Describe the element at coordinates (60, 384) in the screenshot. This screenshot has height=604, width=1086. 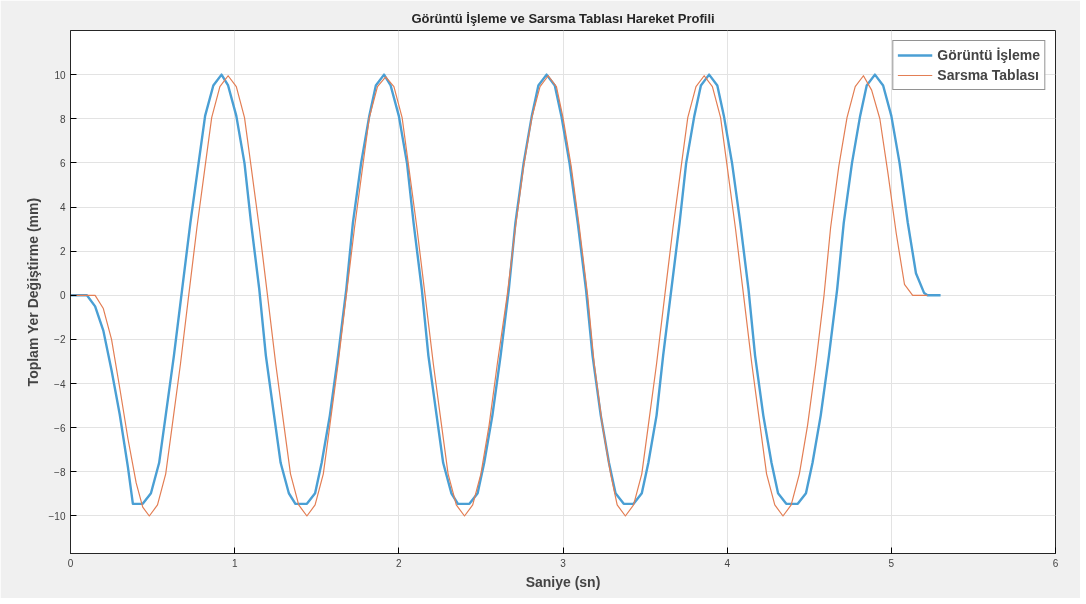
I see `y-tick-label: −4` at that location.